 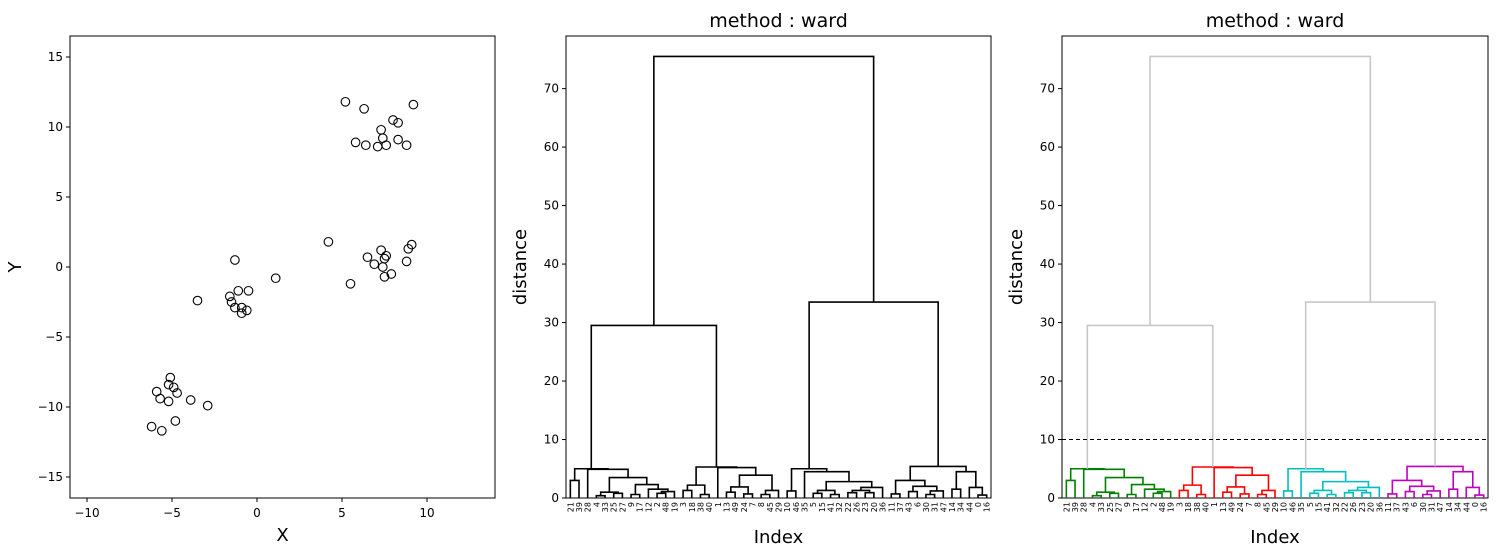 I want to click on x-tick-label: 10, so click(x=426, y=513).